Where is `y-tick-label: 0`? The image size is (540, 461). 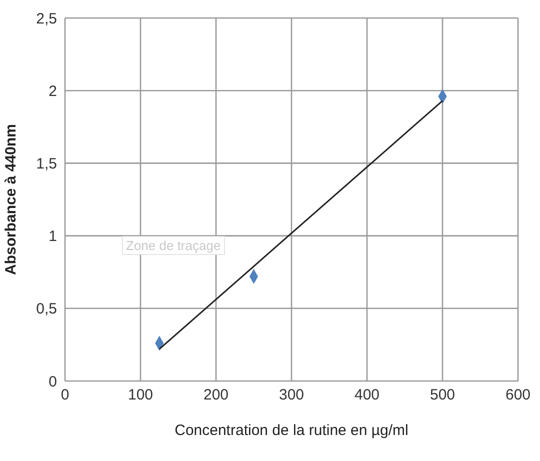
y-tick-label: 0 is located at coordinates (52, 381).